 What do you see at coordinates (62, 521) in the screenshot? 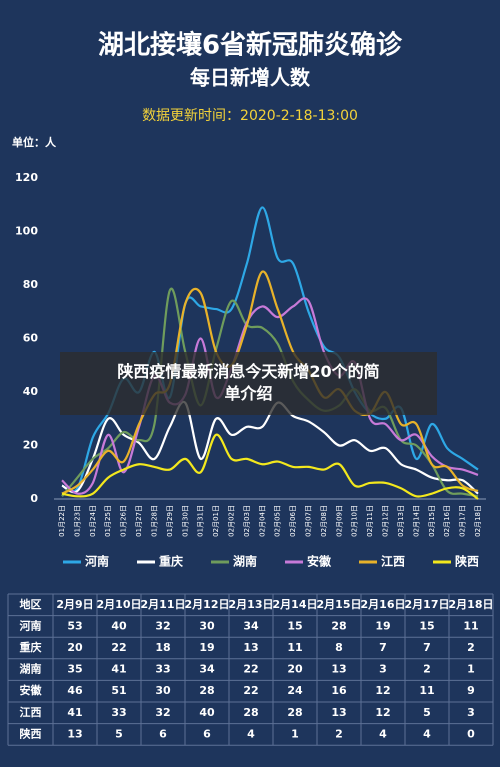
I see `x-tick-label: 01月22日` at bounding box center [62, 521].